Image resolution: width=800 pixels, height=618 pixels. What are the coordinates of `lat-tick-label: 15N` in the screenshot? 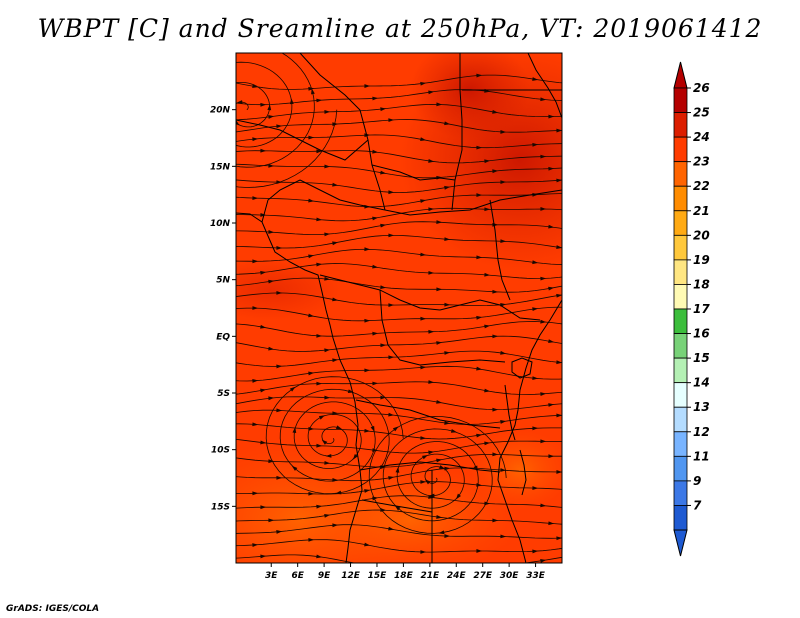 It's located at (220, 167).